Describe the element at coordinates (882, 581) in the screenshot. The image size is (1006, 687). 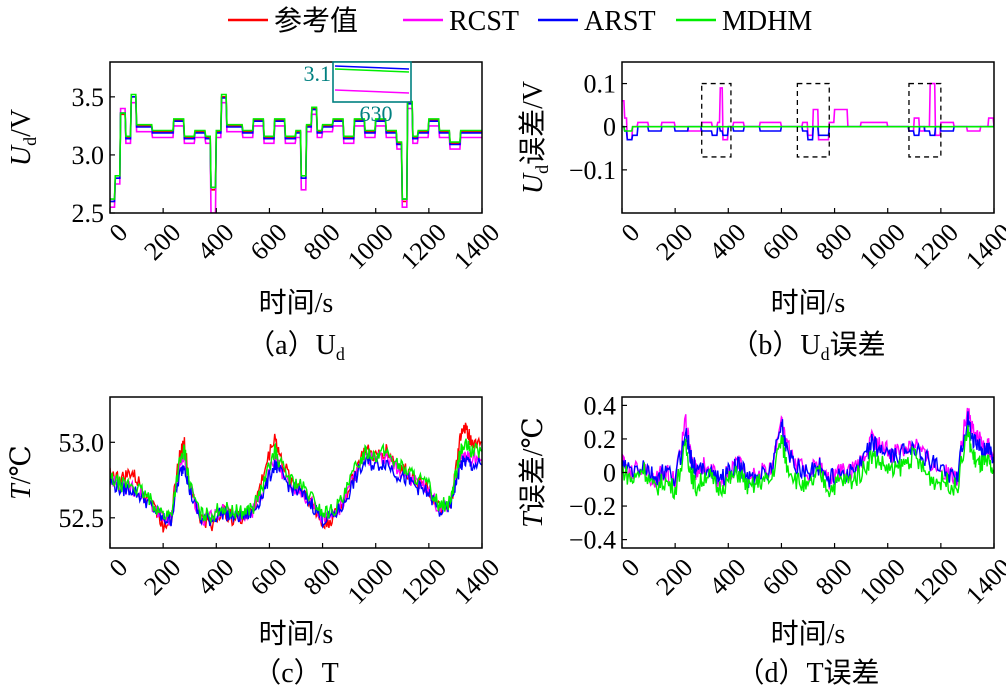
I see `x-tick-label-d-5: 1000` at that location.